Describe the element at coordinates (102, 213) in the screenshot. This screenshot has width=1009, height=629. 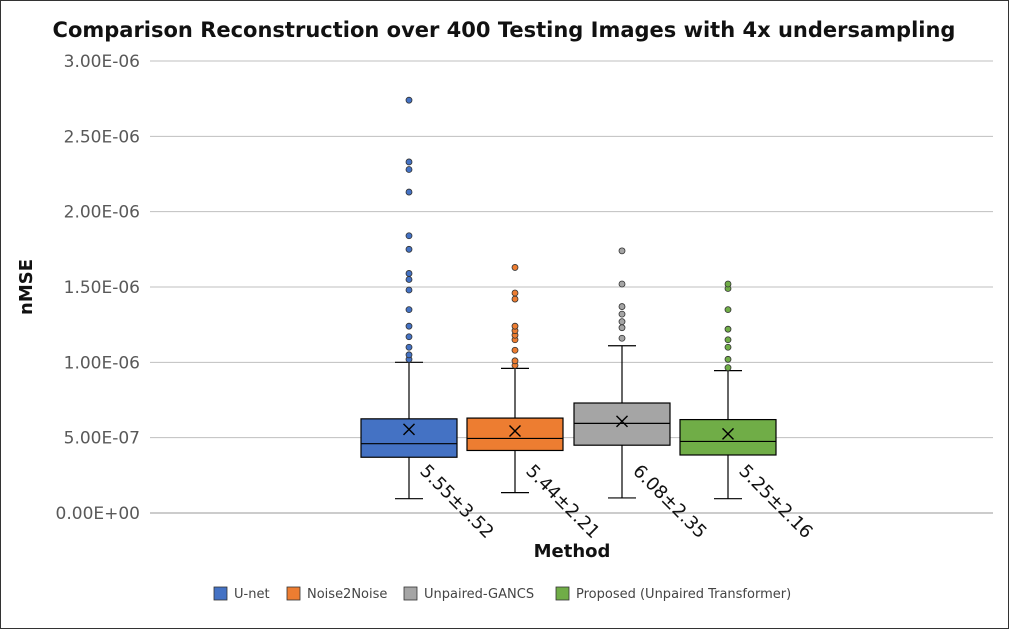
I see `y-tick-label: 2.00E-06` at that location.